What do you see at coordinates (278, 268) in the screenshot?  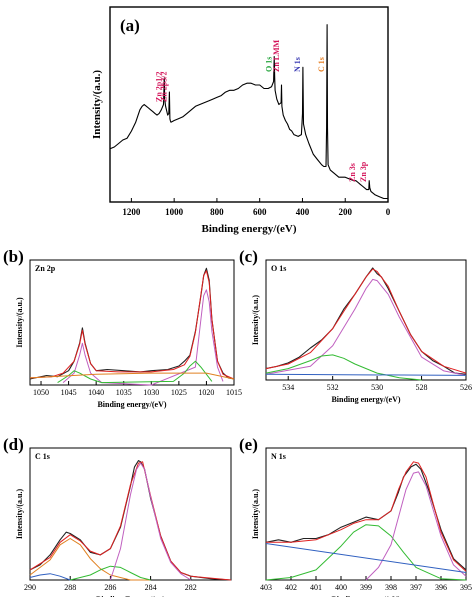 I see `region-label: O 1s` at bounding box center [278, 268].